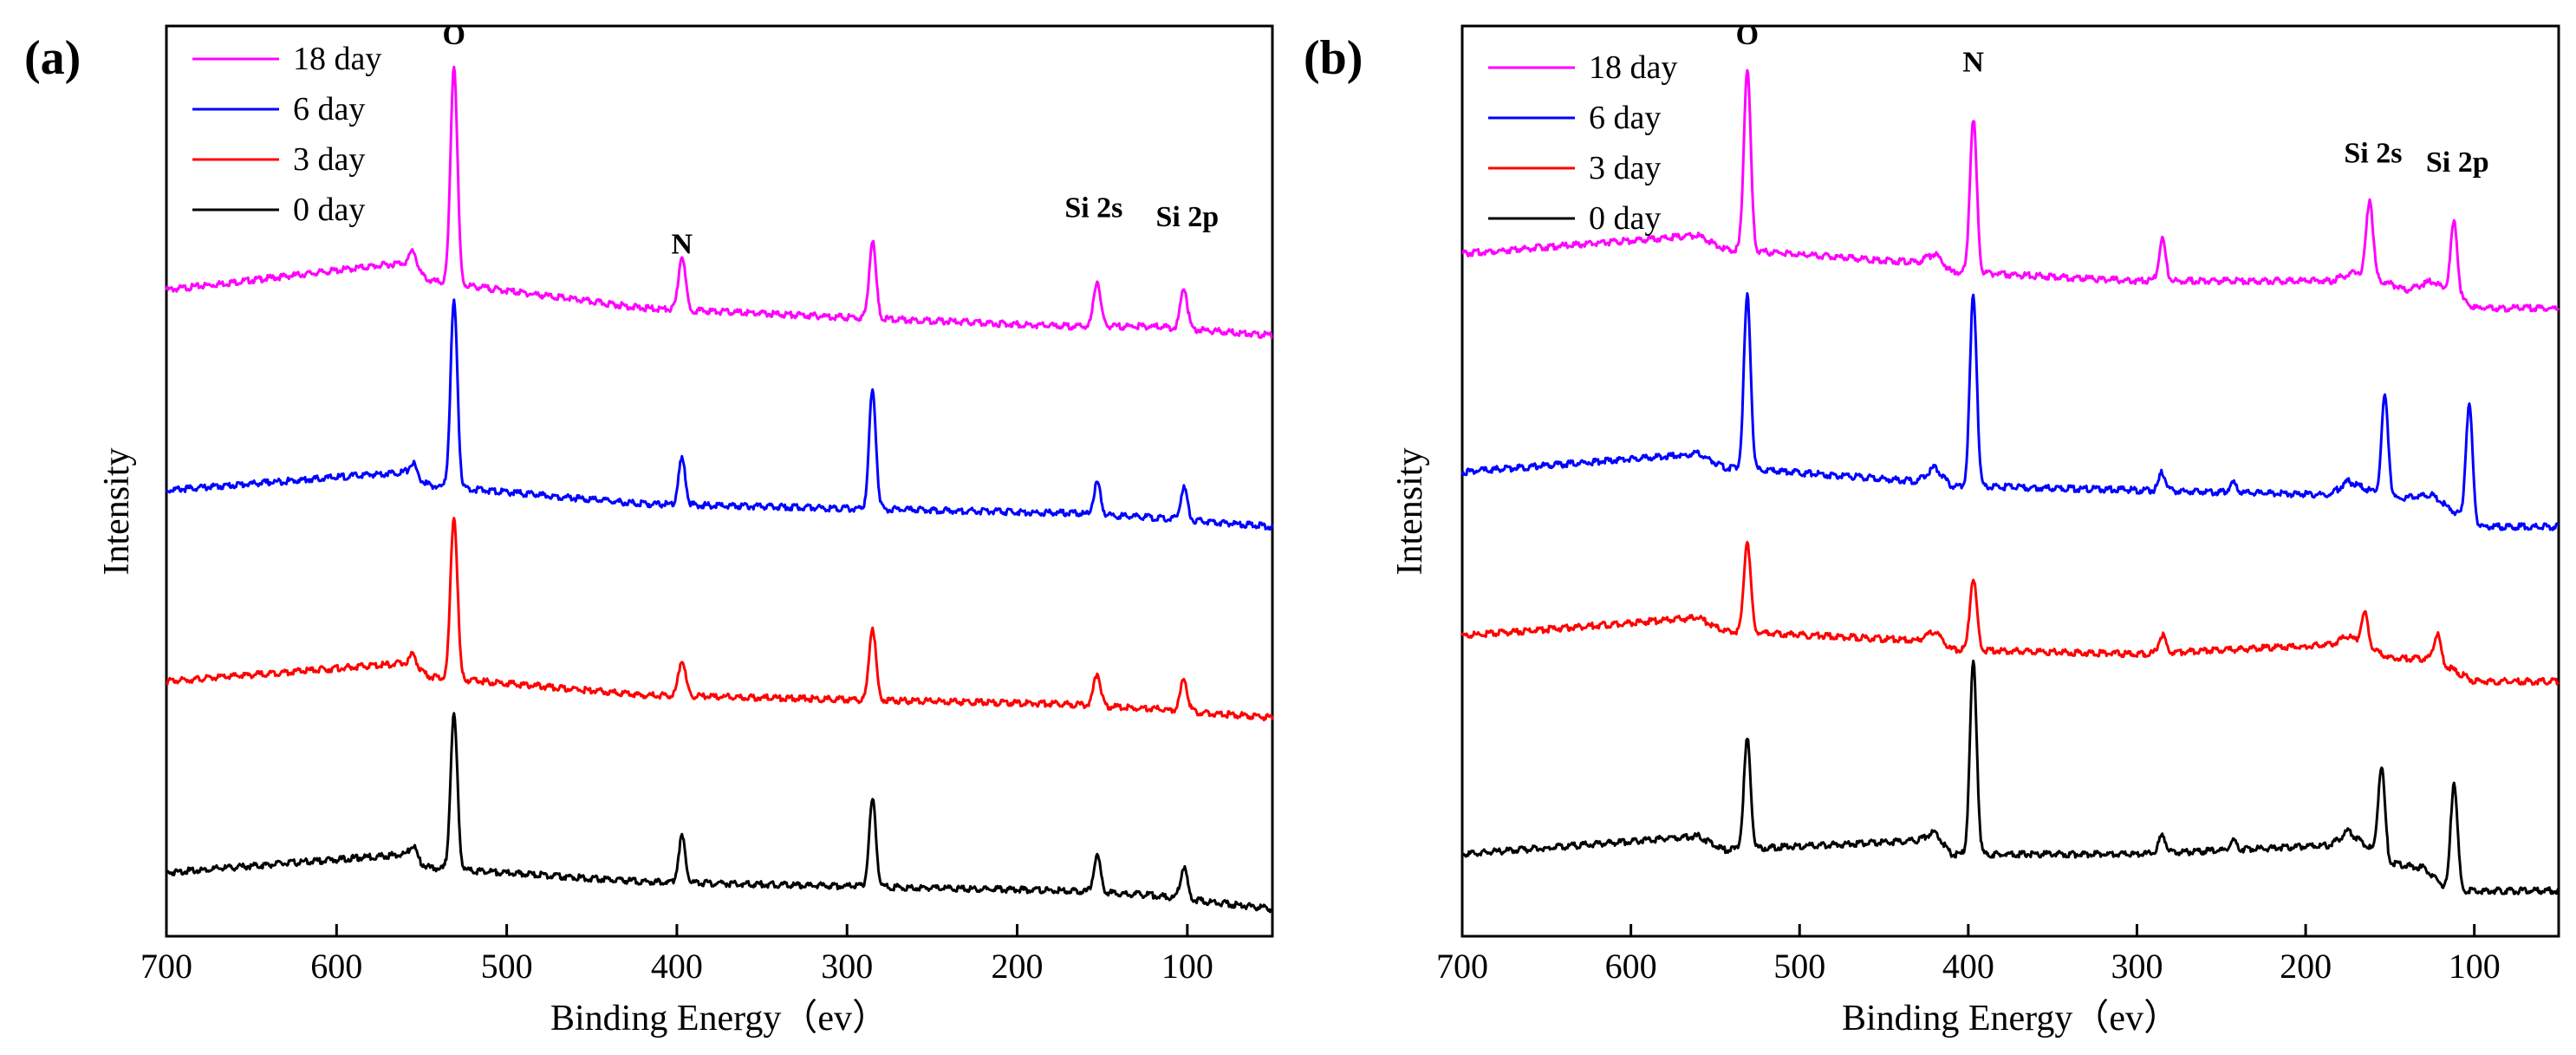 This screenshot has width=2576, height=1055. What do you see at coordinates (1582, 143) in the screenshot?
I see `panel-b-legend: 18 day 6 day 3 day 0 day` at bounding box center [1582, 143].